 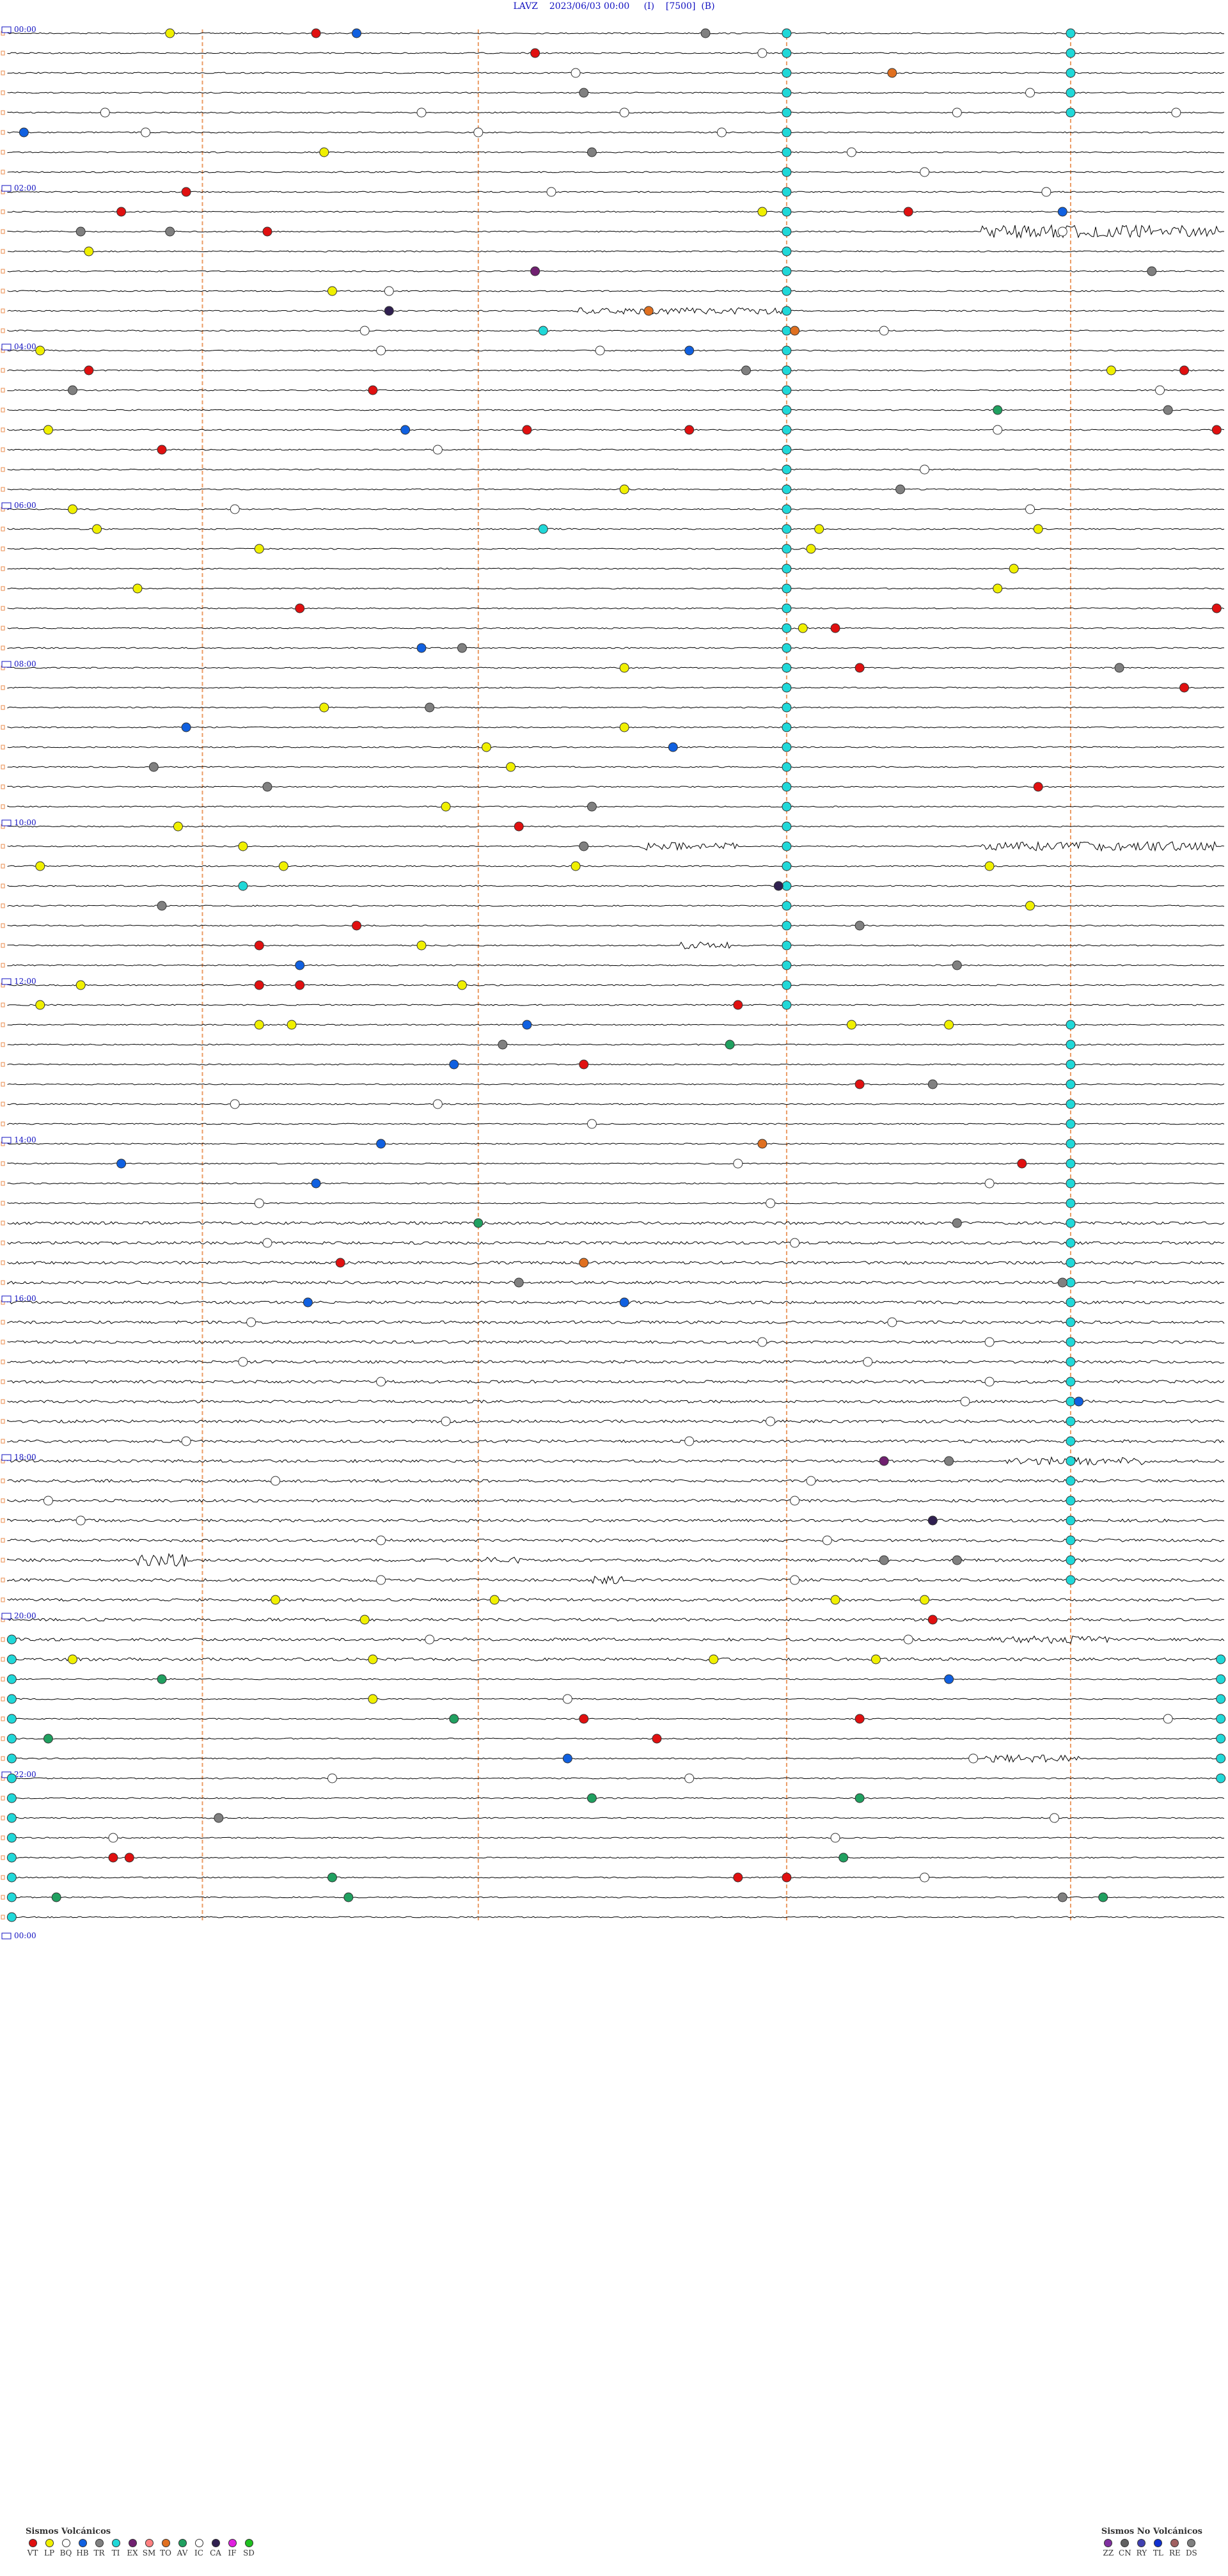 I want to click on time-label: 00:00, so click(x=25, y=29).